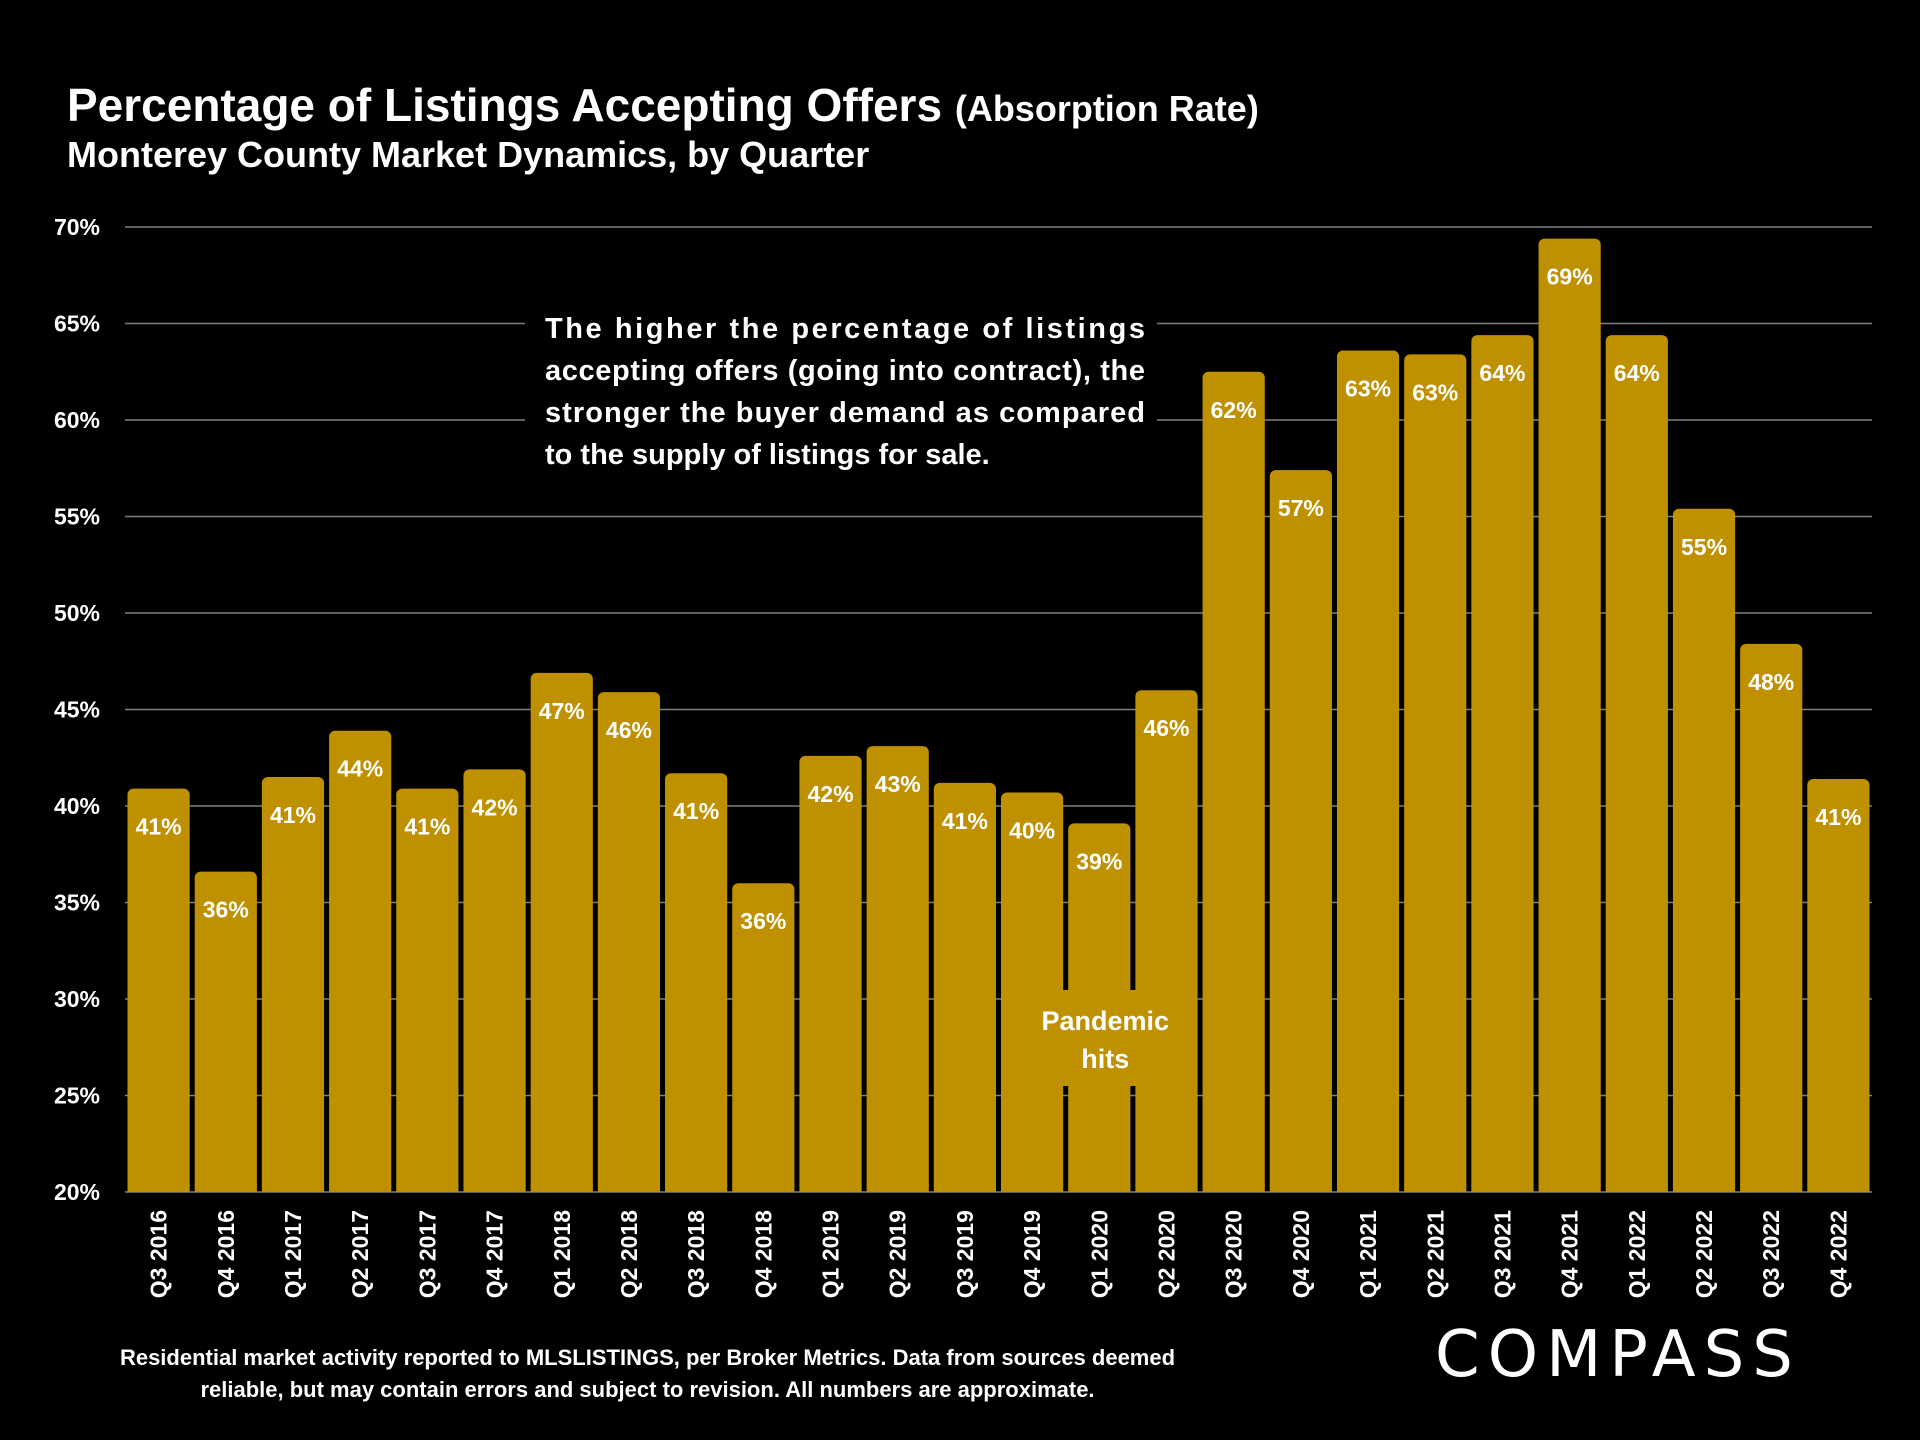  I want to click on x-tick-label: Q2 2022, so click(1704, 1254).